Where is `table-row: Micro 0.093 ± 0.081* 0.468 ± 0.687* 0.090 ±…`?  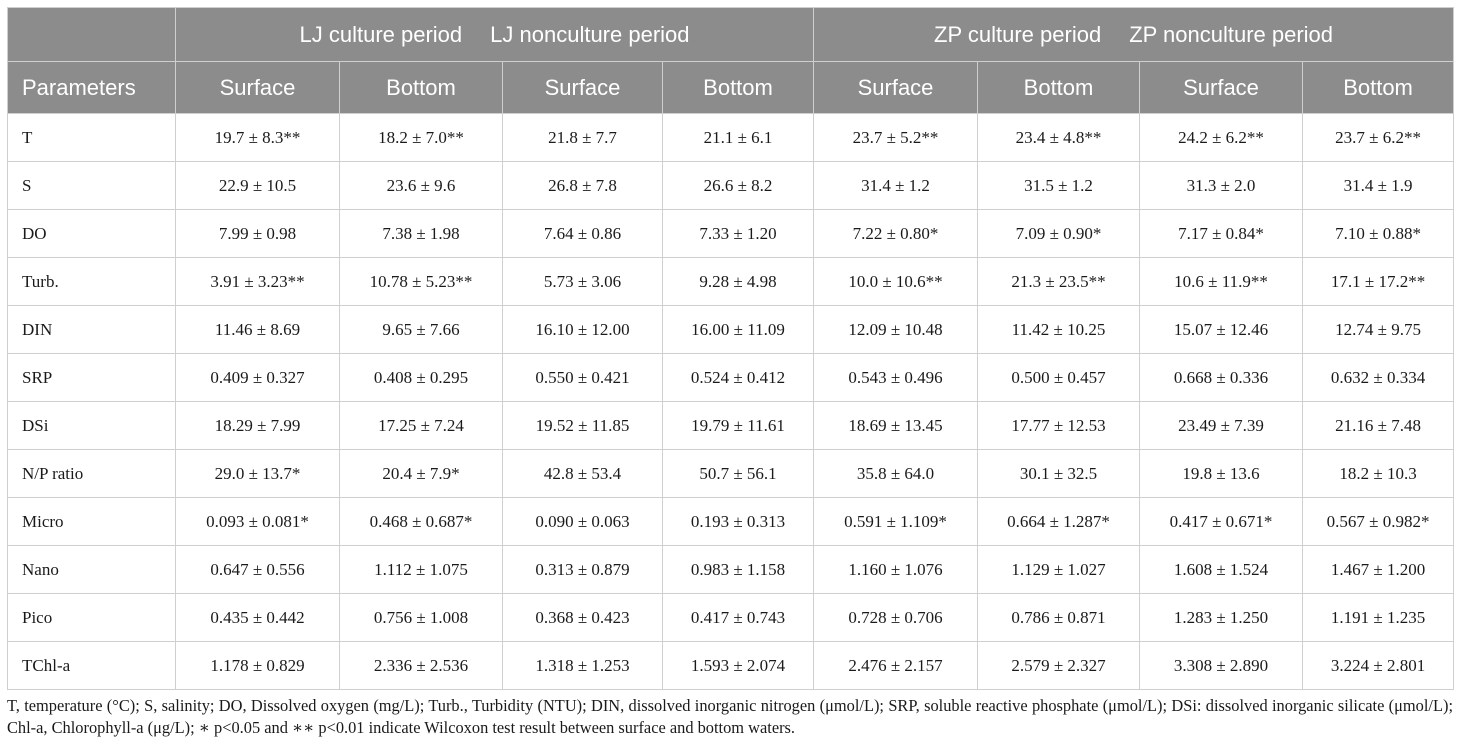
table-row: Micro 0.093 ± 0.081* 0.468 ± 0.687* 0.090 ±… is located at coordinates (731, 521).